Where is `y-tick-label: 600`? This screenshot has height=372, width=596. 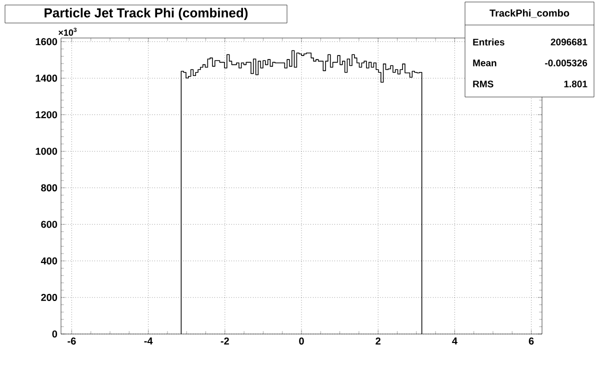 y-tick-label: 600 is located at coordinates (49, 224).